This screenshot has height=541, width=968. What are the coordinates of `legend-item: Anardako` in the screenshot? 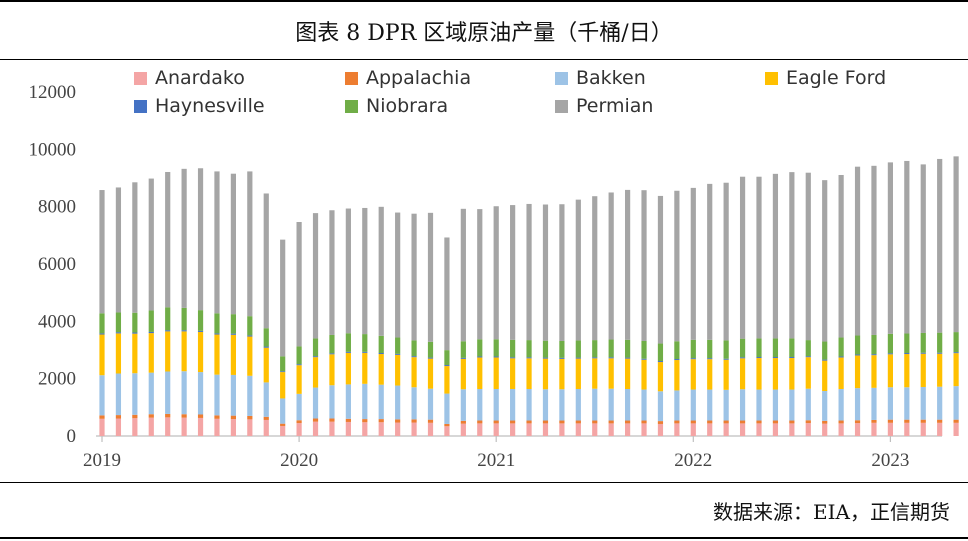 It's located at (189, 78).